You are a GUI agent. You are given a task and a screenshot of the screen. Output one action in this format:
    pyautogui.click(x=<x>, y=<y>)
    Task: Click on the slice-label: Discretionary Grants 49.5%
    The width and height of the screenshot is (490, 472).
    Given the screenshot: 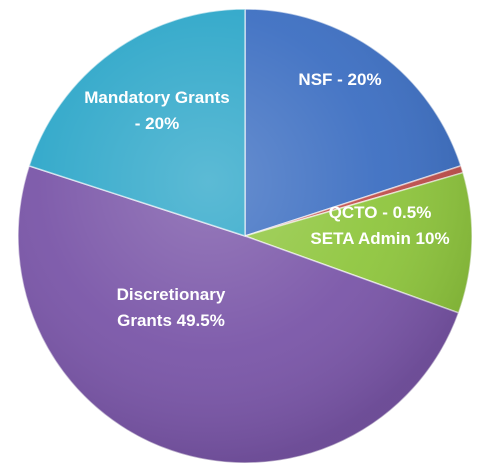 What is the action you would take?
    pyautogui.click(x=171, y=307)
    